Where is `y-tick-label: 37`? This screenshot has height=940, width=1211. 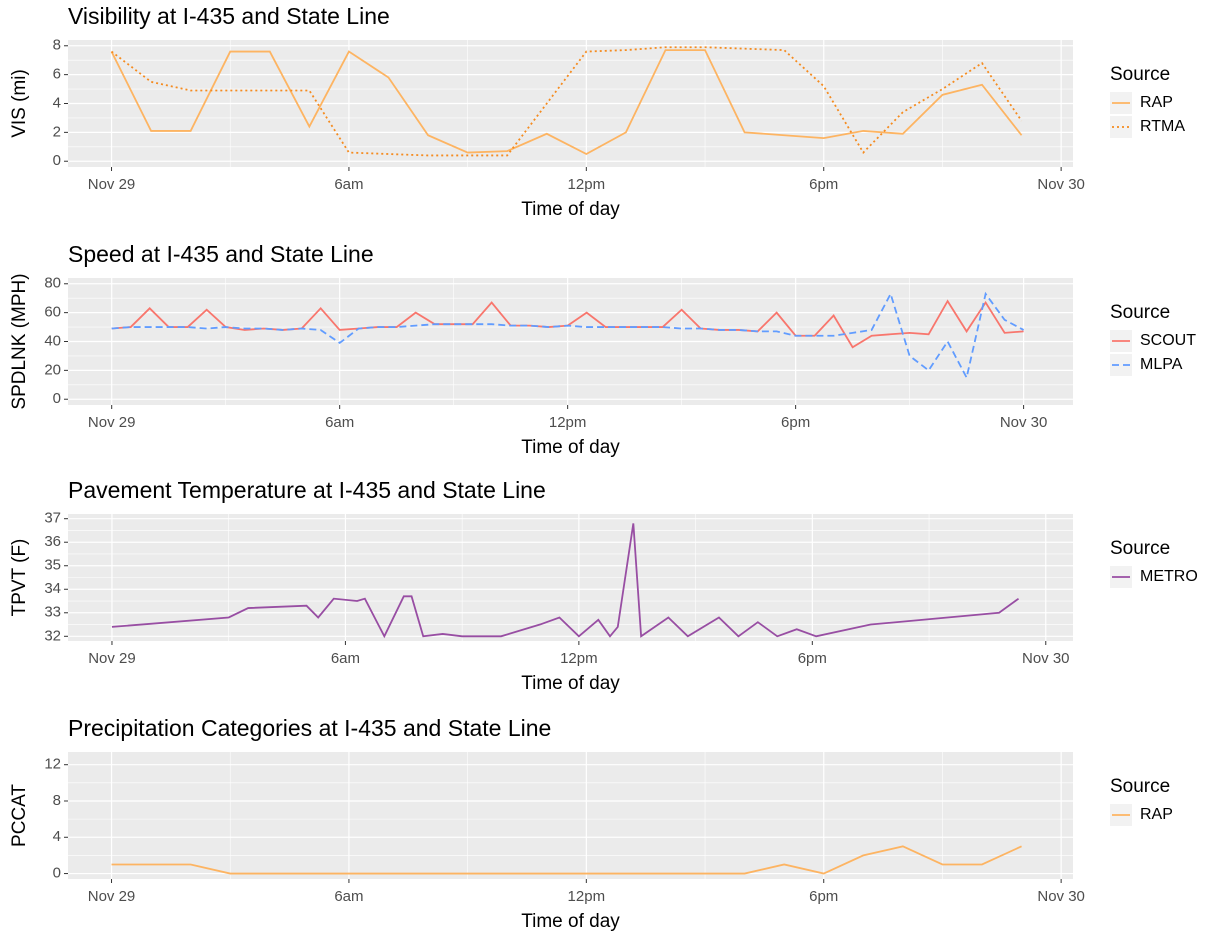
y-tick-label: 37 is located at coordinates (52, 518).